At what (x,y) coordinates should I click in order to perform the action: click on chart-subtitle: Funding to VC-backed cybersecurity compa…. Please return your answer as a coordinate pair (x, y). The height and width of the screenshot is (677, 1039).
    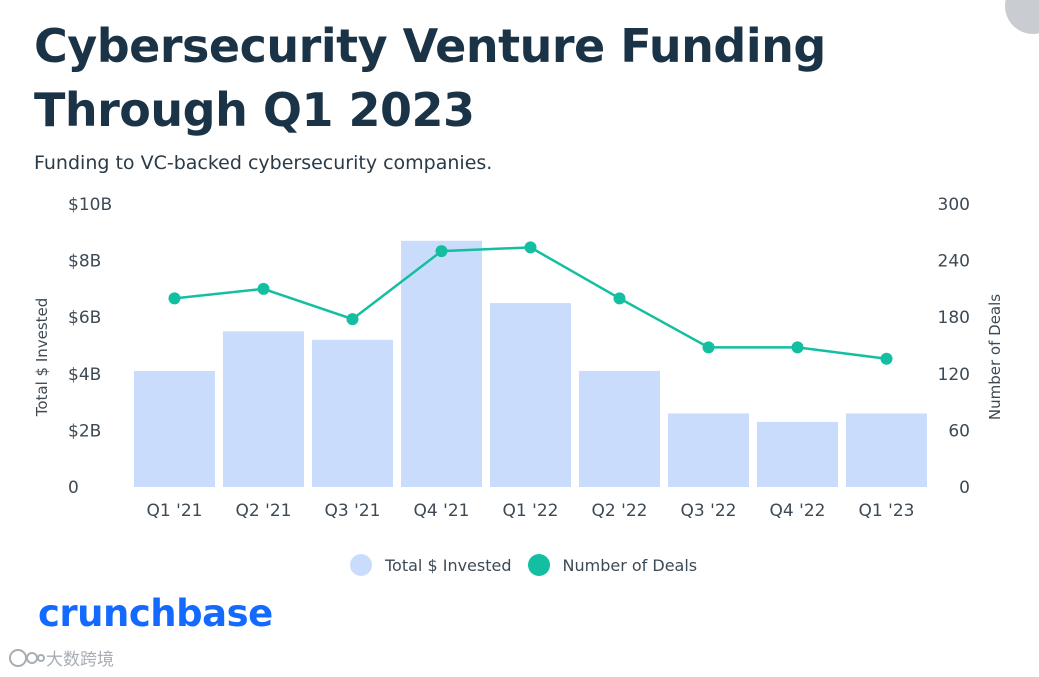
    Looking at the image, I should click on (263, 163).